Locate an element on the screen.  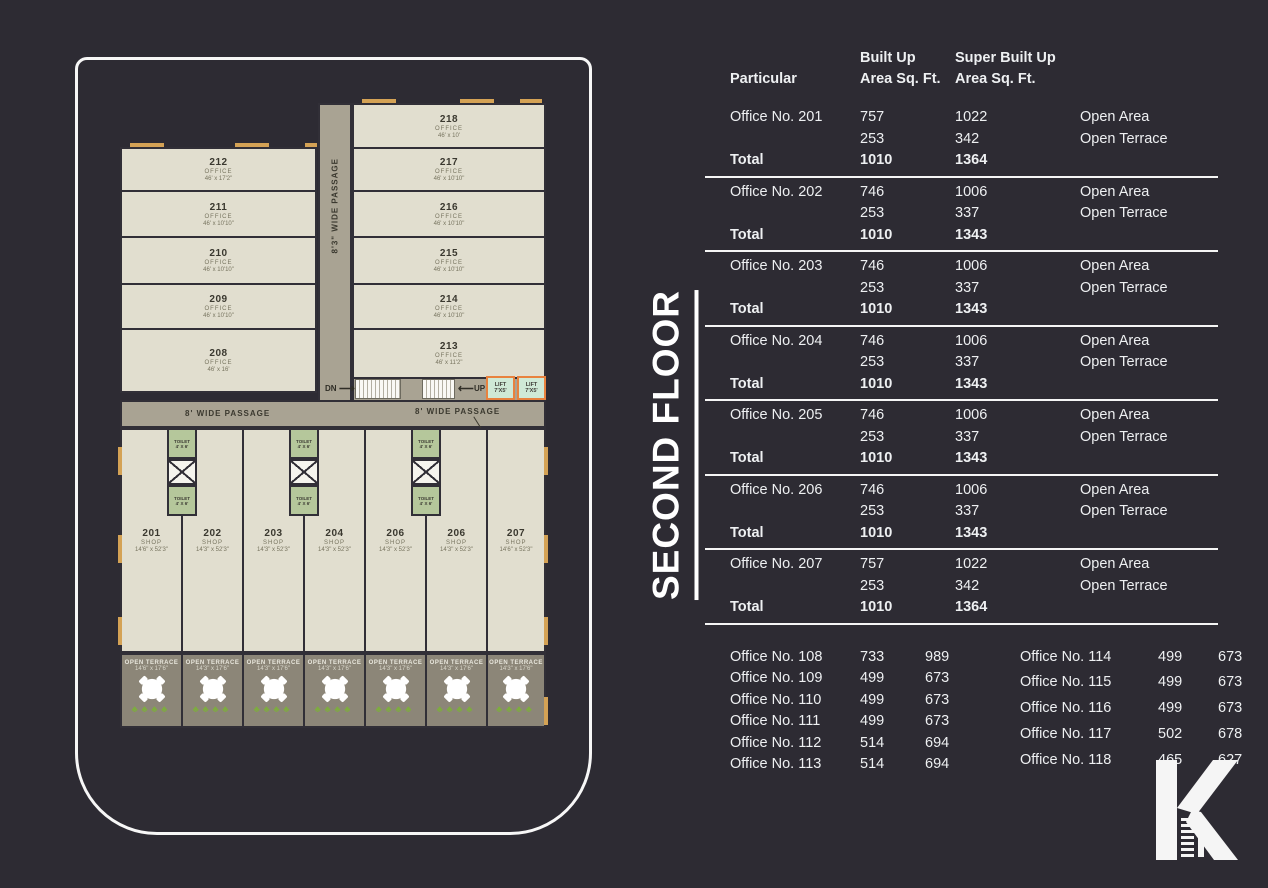
room-number: 214 is located at coordinates (449, 299).